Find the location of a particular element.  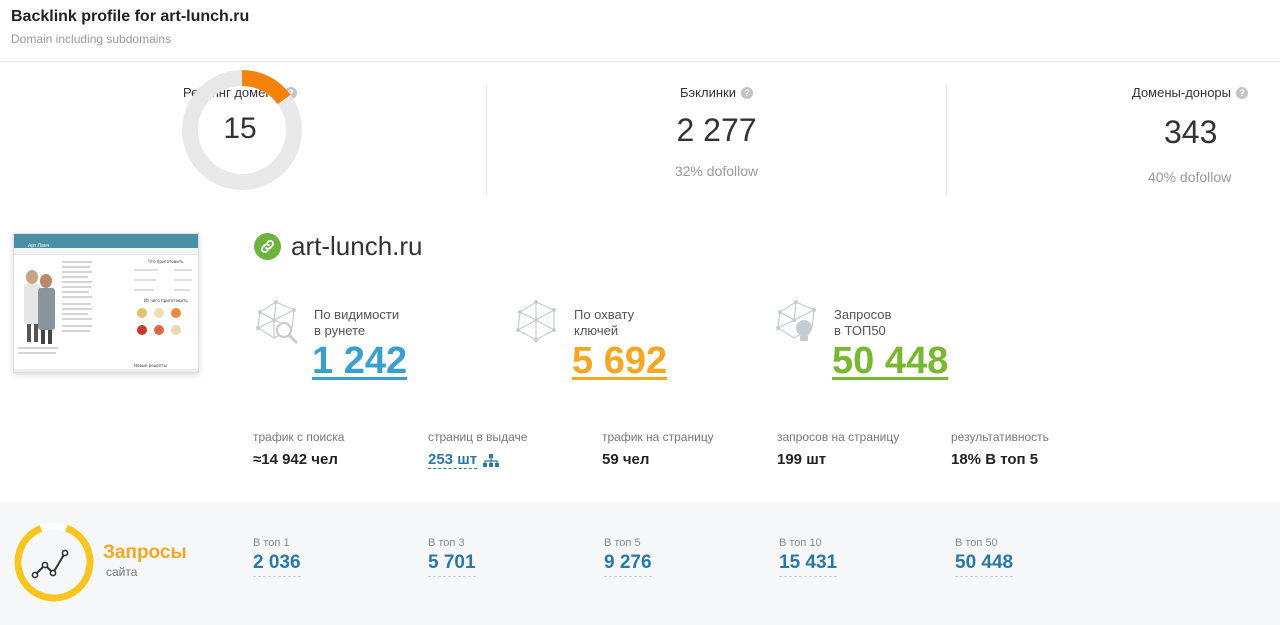

backlinks-value: 2 277 is located at coordinates (716, 130).